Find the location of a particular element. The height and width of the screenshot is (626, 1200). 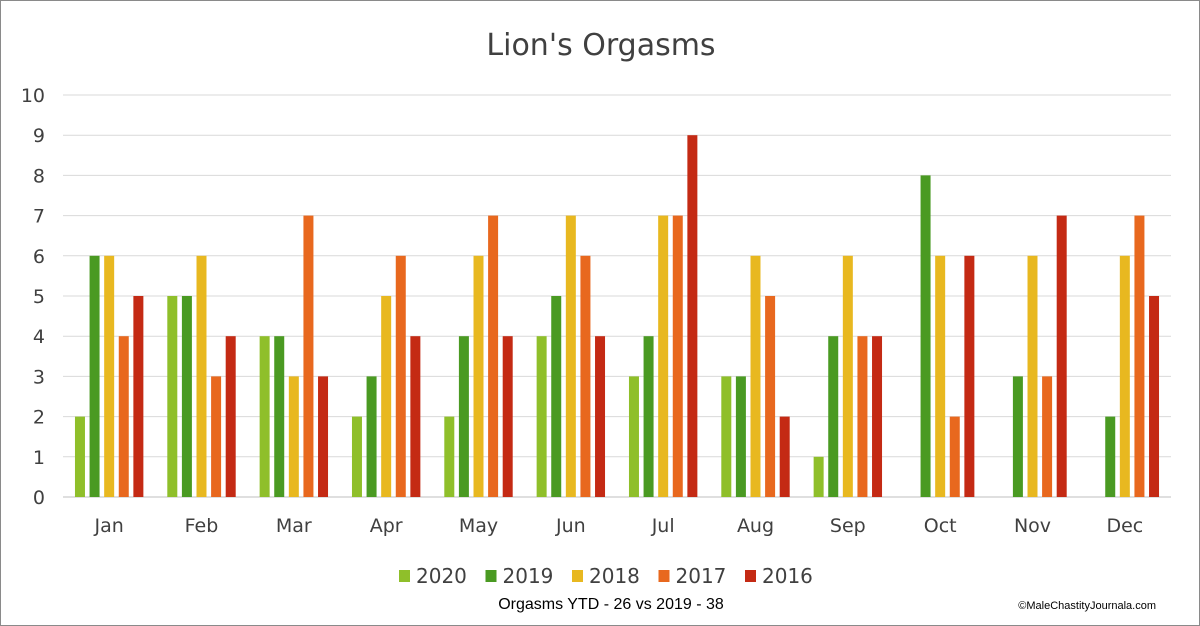

bar-jan-2019 is located at coordinates (94, 376).